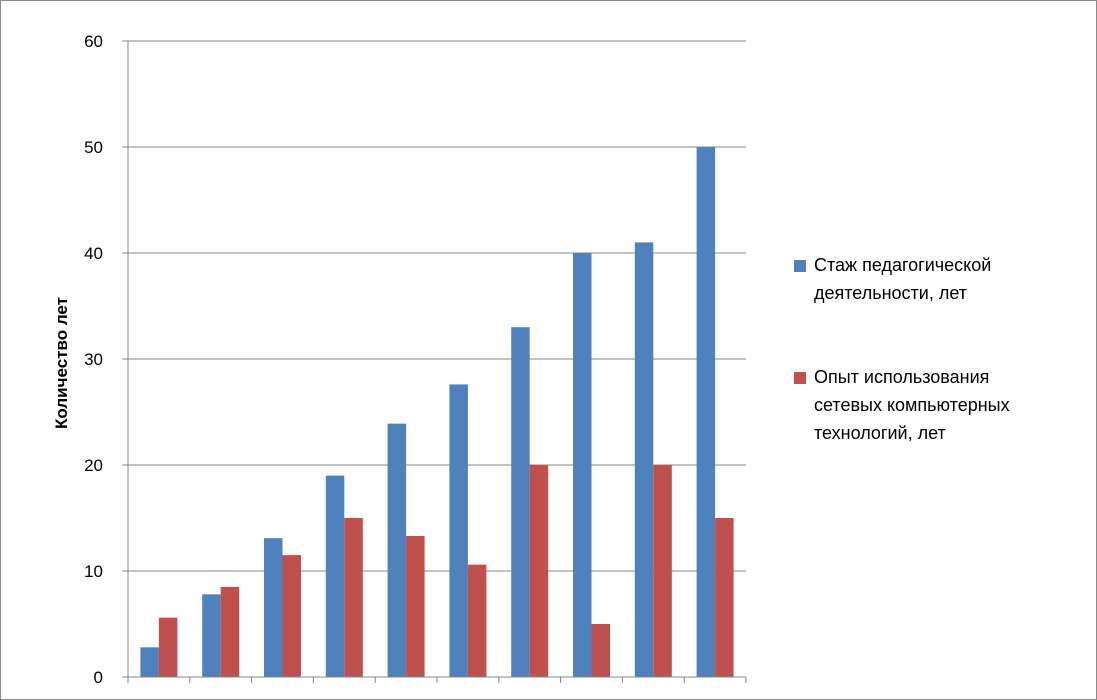  Describe the element at coordinates (902, 265) in the screenshot. I see `legend-label: Стаж педагогической` at that location.